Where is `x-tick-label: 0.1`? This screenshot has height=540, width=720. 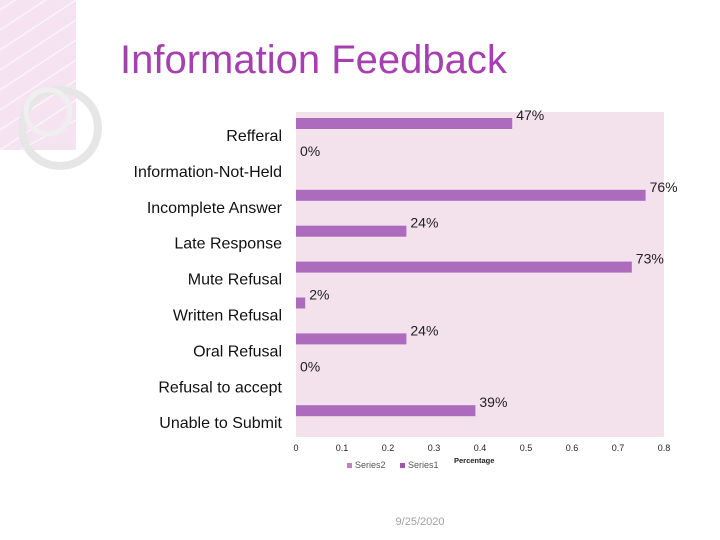 x-tick-label: 0.1 is located at coordinates (342, 448).